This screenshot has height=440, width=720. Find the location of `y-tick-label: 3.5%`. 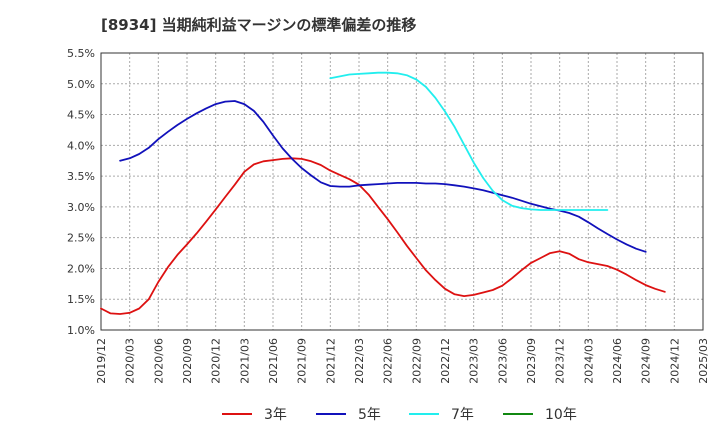

y-tick-label: 3.5% is located at coordinates (81, 176).